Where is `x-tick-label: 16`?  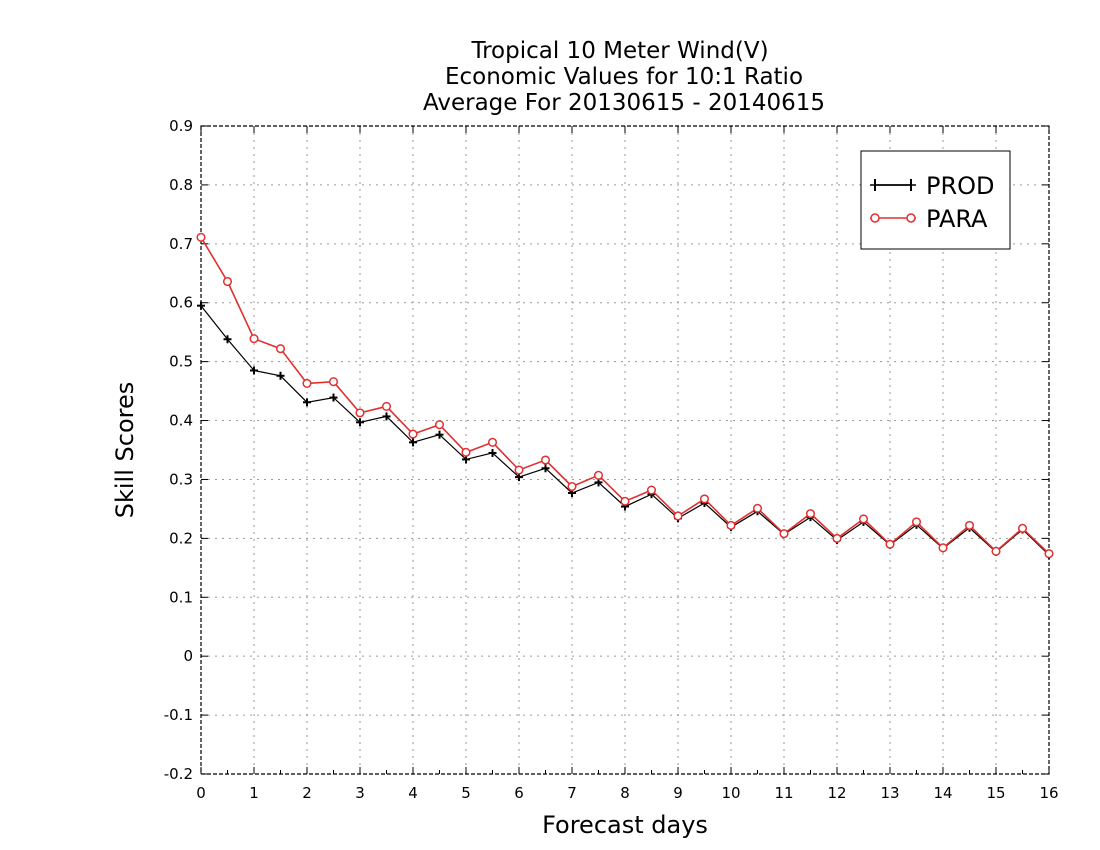
x-tick-label: 16 is located at coordinates (1048, 793).